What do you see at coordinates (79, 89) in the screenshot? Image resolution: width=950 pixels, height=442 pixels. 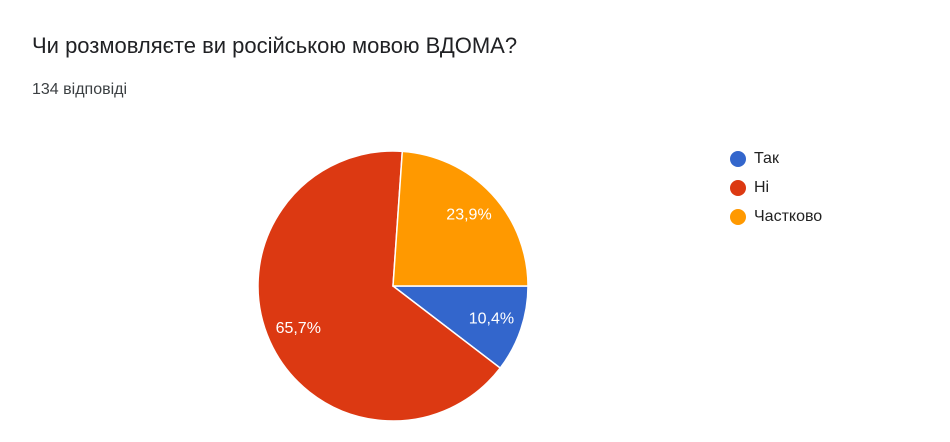 I see `chart-subtitle: 134 відповіді` at bounding box center [79, 89].